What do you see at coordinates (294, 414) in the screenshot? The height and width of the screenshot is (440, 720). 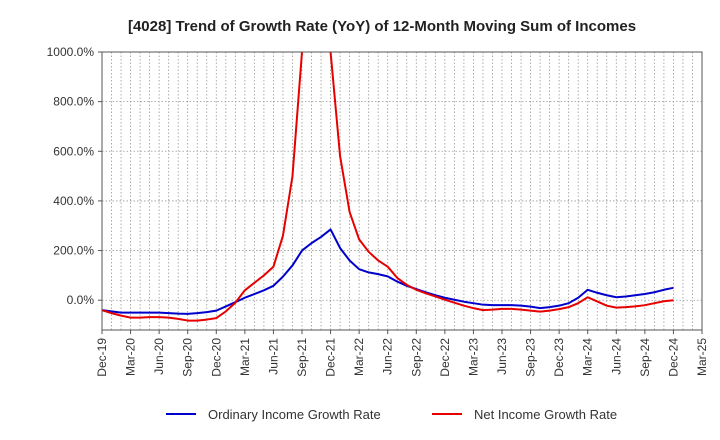 I see `legend-label-ordinary-income: Ordinary Income Growth Rate` at bounding box center [294, 414].